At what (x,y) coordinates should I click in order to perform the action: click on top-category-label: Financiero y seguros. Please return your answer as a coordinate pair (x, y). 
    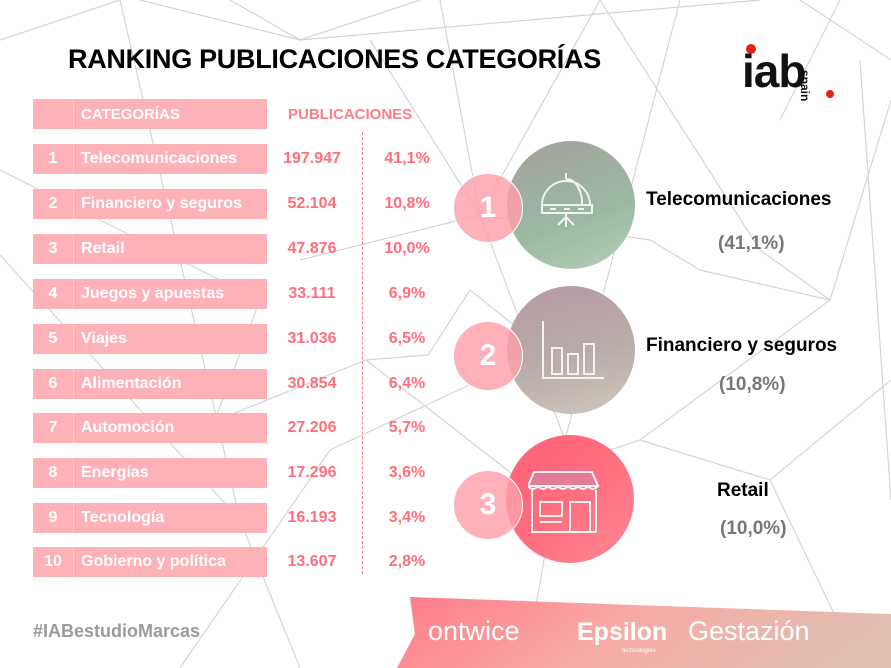
    Looking at the image, I should click on (742, 345).